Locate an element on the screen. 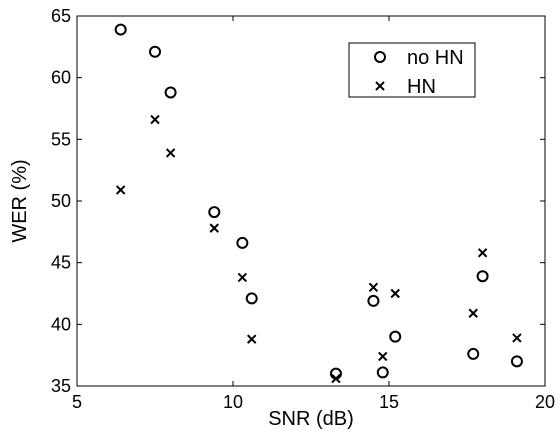  x-tick-label: 15 is located at coordinates (389, 402).